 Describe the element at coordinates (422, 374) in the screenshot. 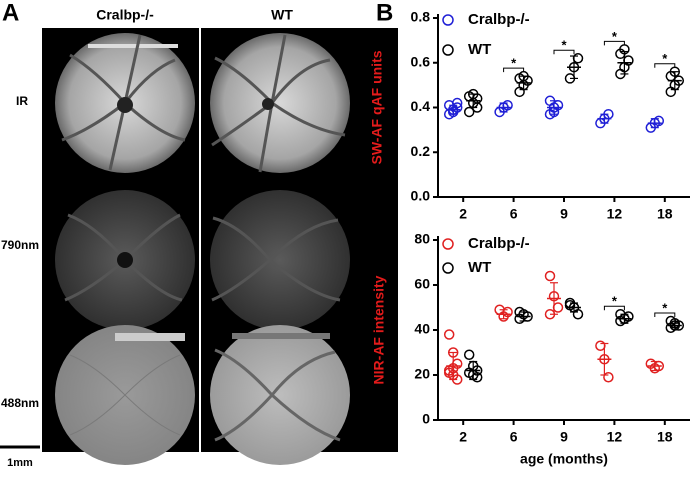

I see `y-tick-label: 20` at that location.